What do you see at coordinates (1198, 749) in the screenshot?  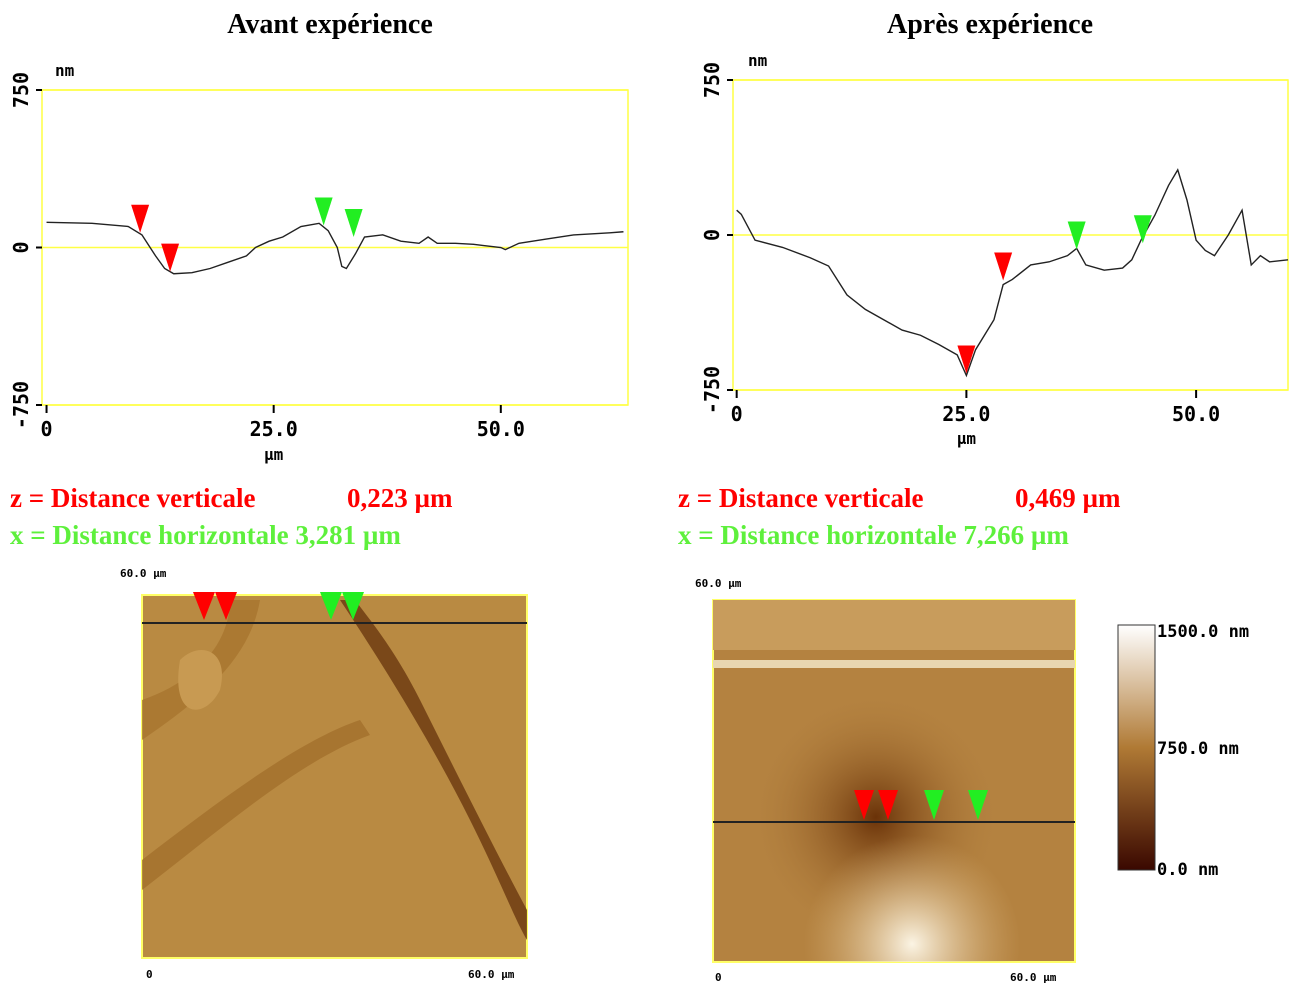 I see `colorbar-label: 750.0 nm` at bounding box center [1198, 749].